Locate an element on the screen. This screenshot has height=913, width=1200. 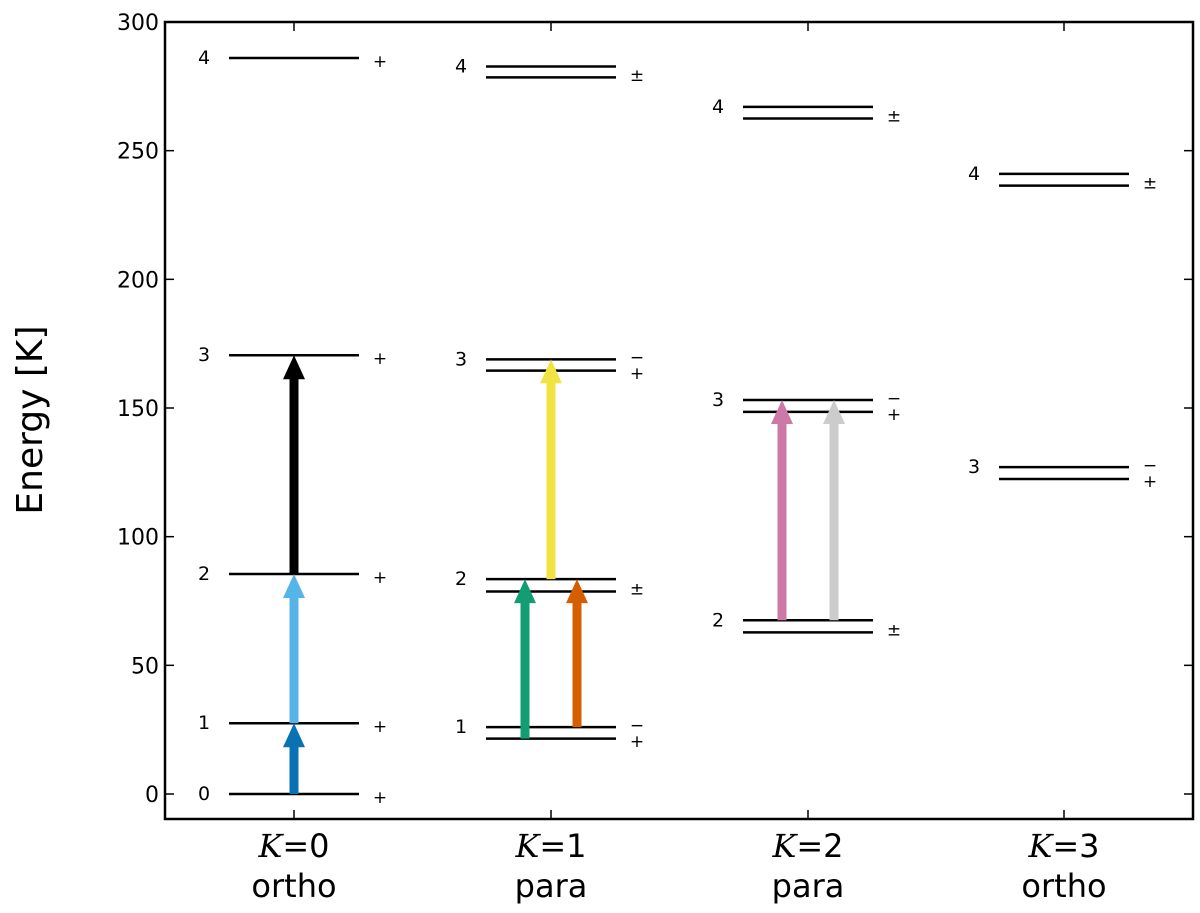
column-k-label: K=2 is located at coordinates (807, 846).